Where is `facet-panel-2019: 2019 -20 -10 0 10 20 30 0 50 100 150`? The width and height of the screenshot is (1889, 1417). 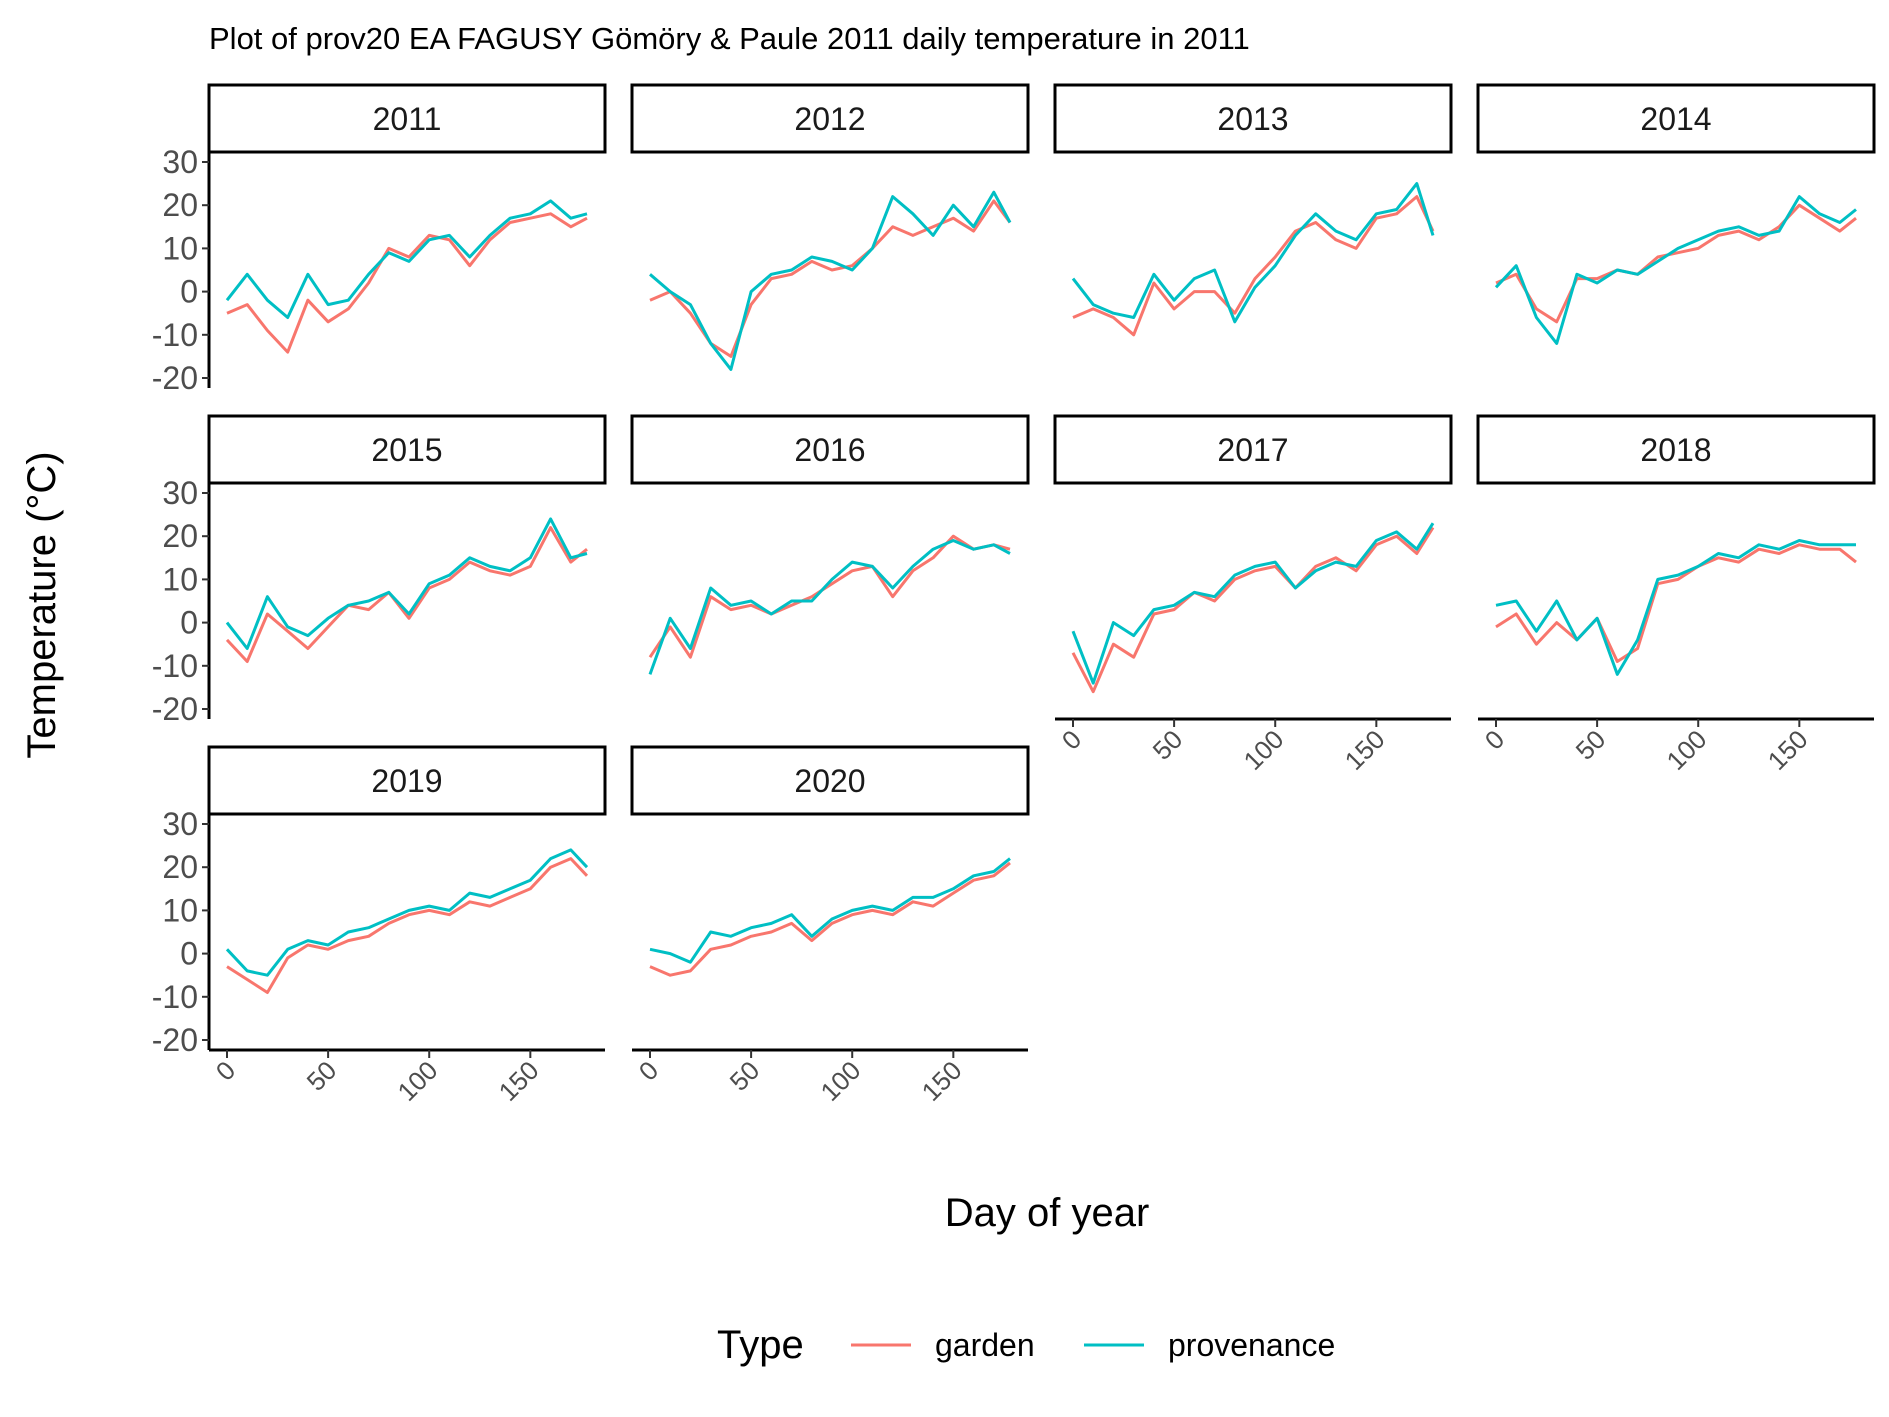
facet-panel-2019: 2019 -20 -10 0 10 20 30 0 50 100 150 is located at coordinates (379, 926).